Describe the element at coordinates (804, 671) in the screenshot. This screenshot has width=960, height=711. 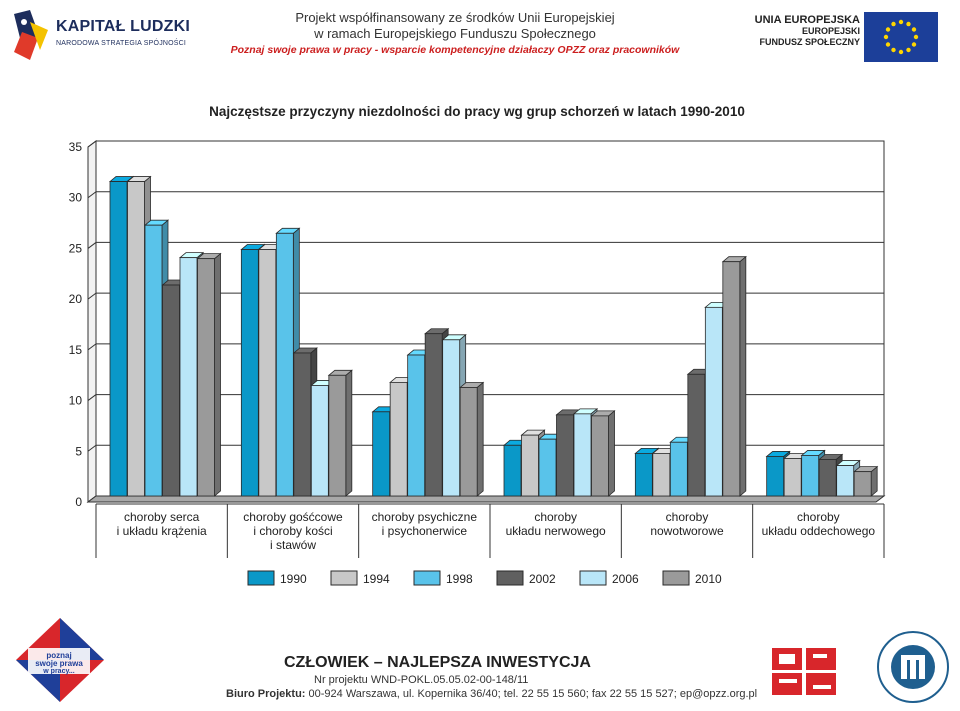
I see `opzz-logo` at that location.